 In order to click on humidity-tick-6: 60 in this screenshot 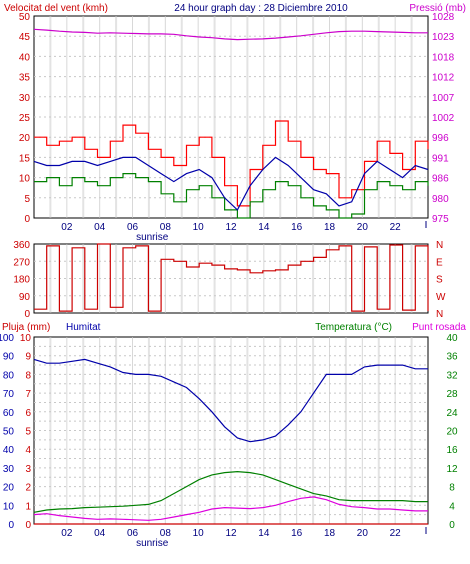, I will do `click(9, 413)`.